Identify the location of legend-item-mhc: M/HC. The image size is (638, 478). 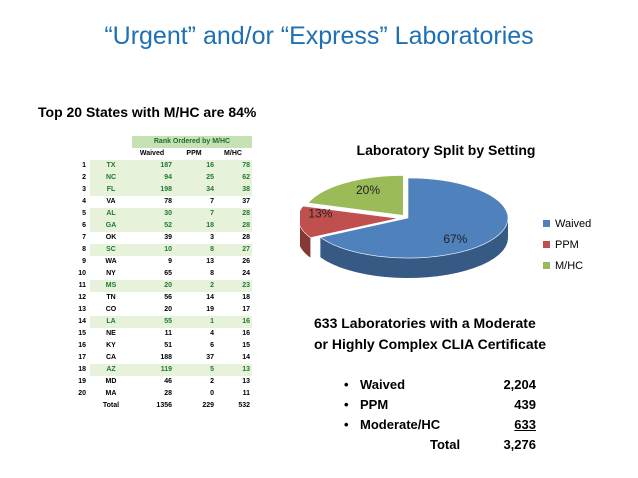
(567, 265).